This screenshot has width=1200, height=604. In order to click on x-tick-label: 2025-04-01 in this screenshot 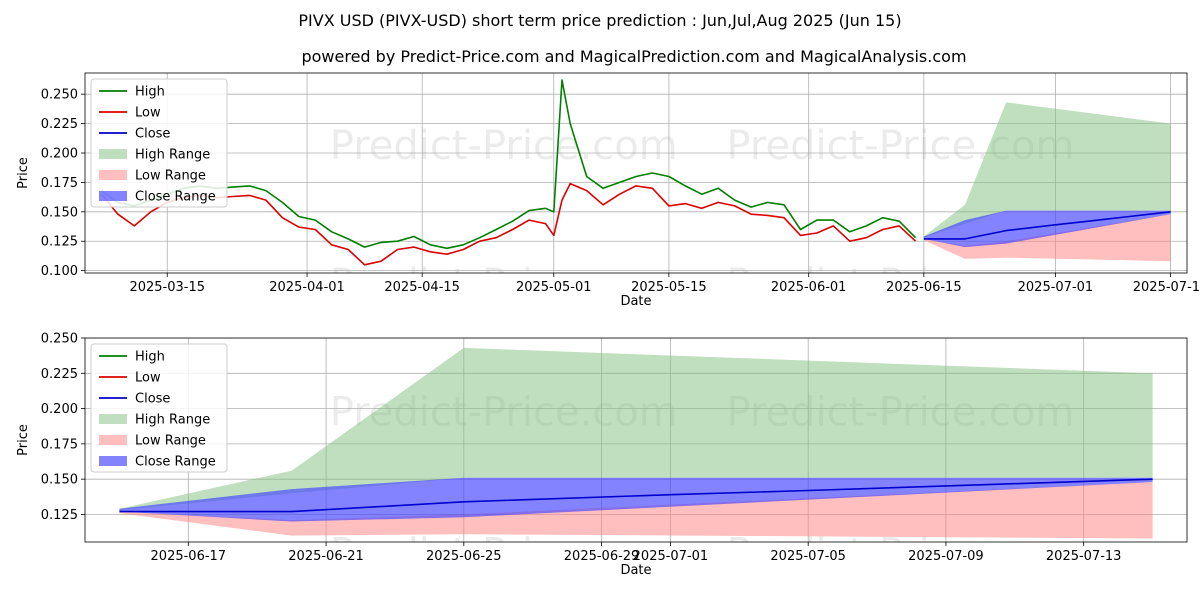, I will do `click(307, 287)`.